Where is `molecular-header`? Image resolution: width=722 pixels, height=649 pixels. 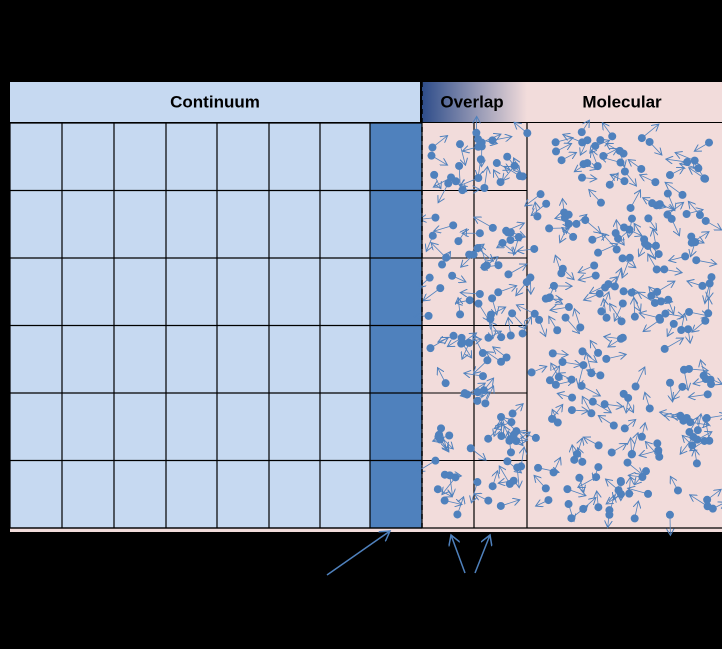
molecular-header is located at coordinates (624, 102).